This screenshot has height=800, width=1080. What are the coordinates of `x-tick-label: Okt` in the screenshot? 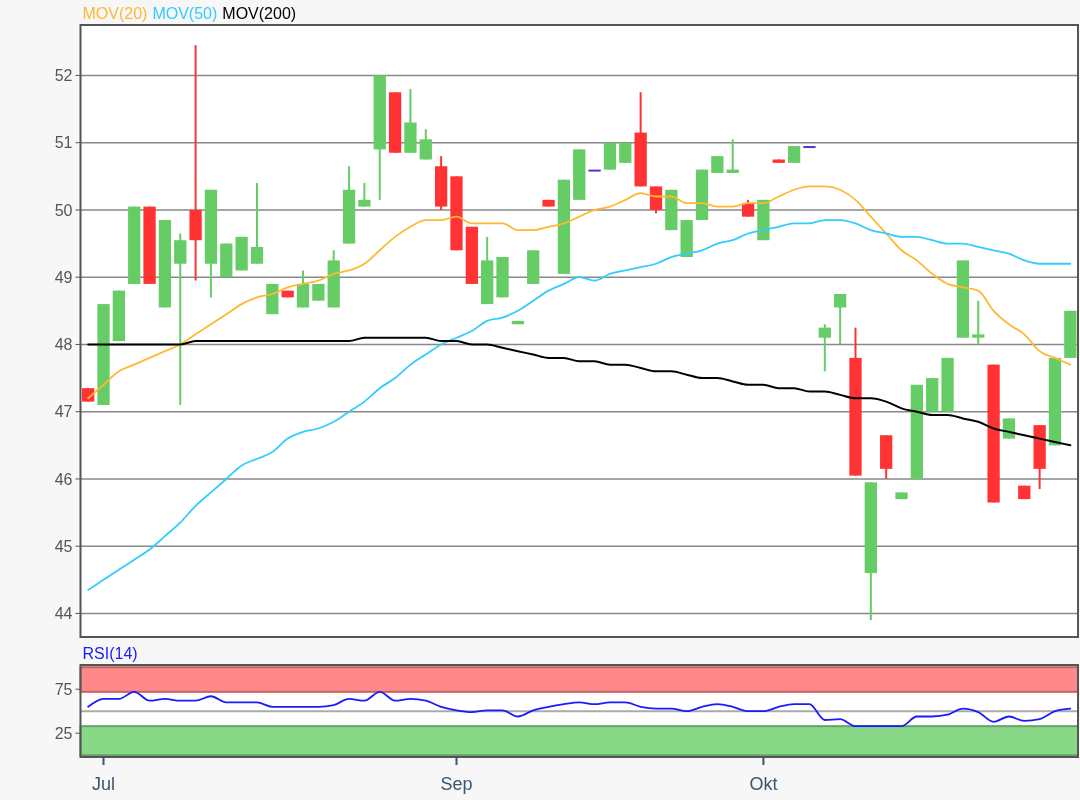 It's located at (763, 784).